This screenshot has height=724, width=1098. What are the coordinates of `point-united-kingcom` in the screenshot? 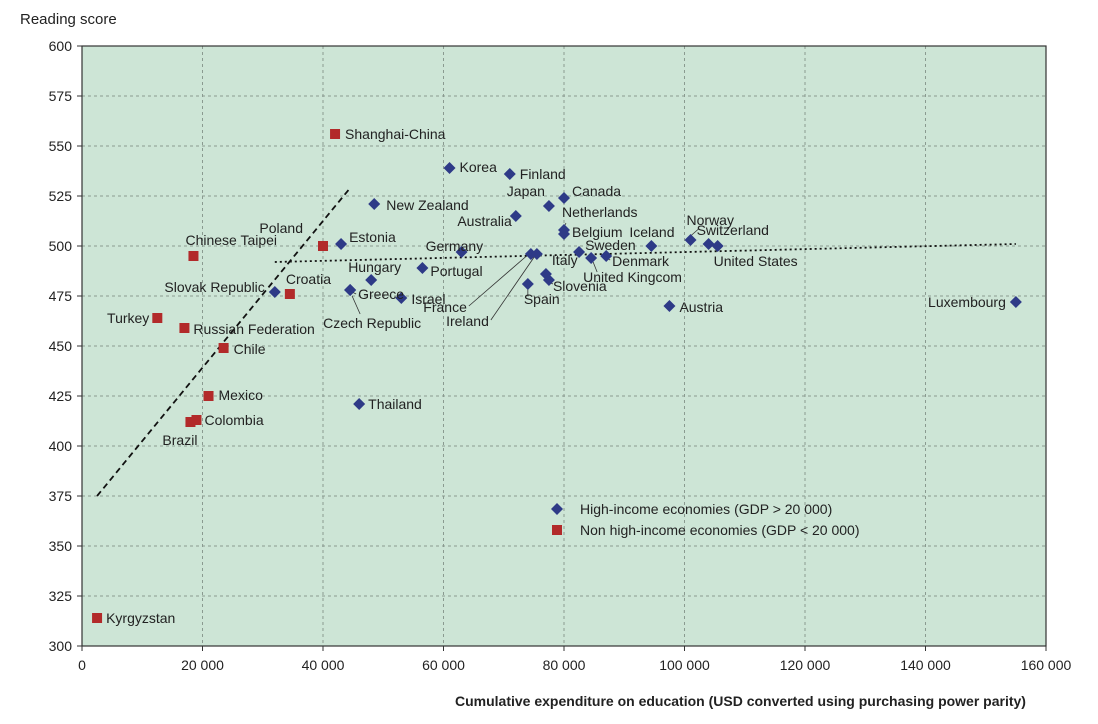 It's located at (591, 258).